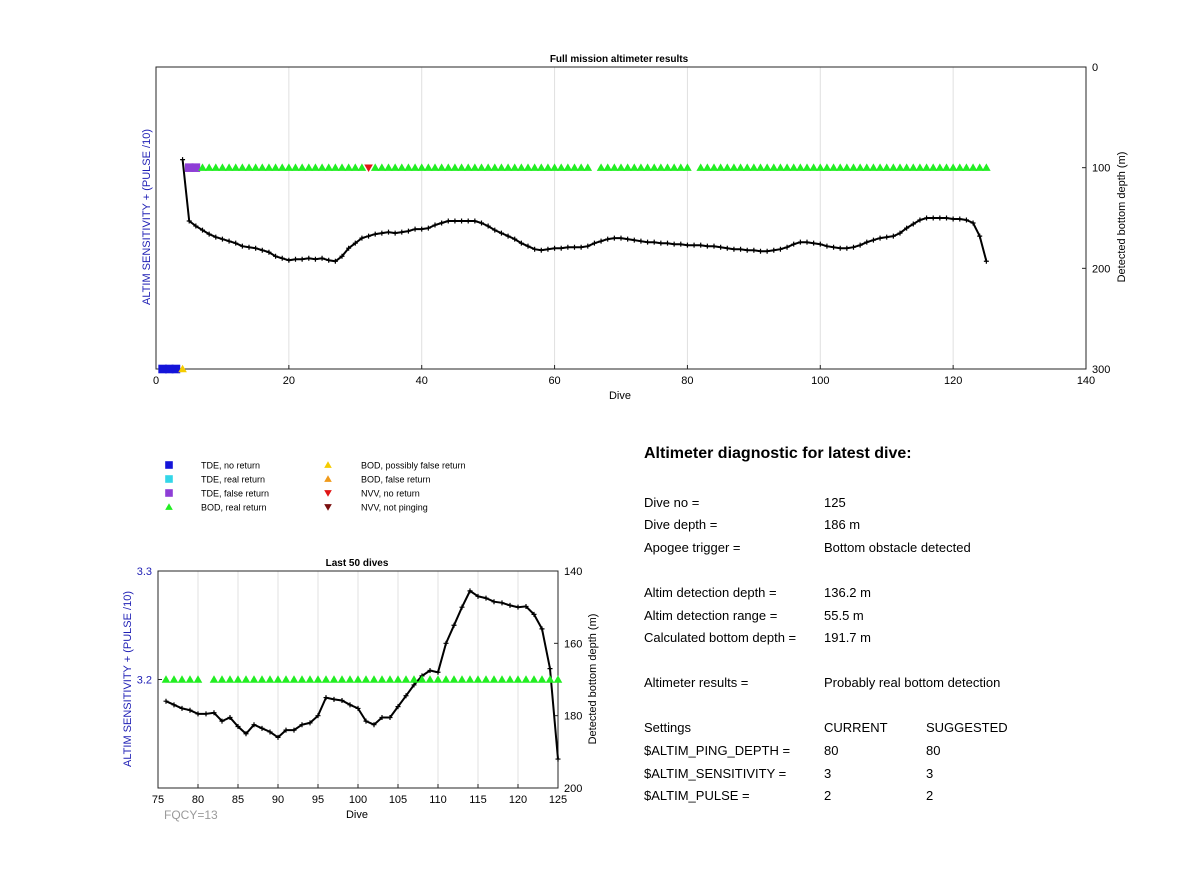 The width and height of the screenshot is (1200, 885). What do you see at coordinates (912, 682) in the screenshot?
I see `altimeter-results-value: Probably real bottom detection` at bounding box center [912, 682].